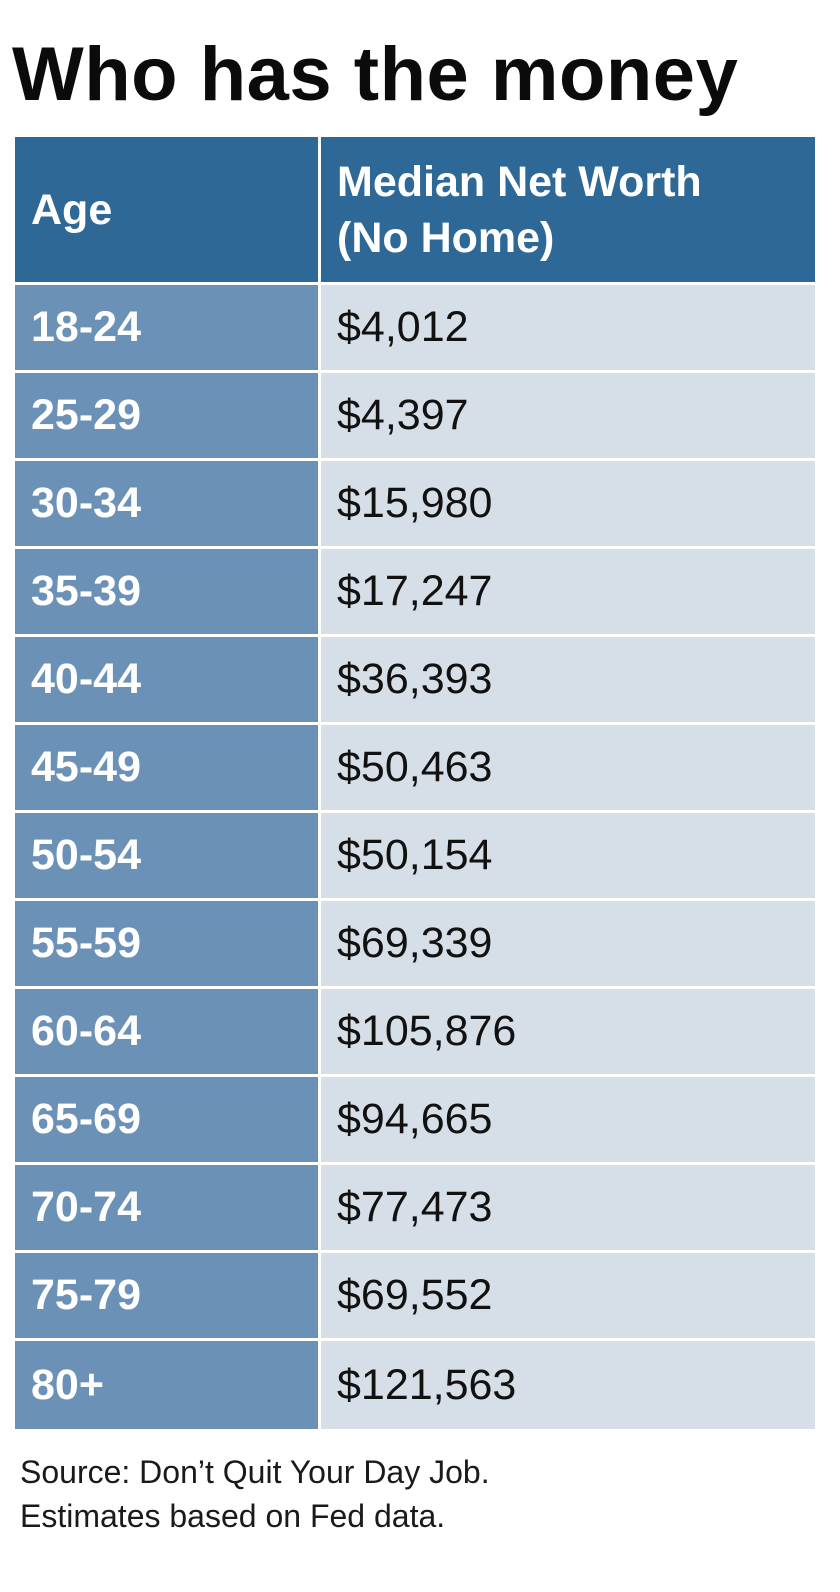  What do you see at coordinates (568, 417) in the screenshot?
I see `net-worth-cell: $4,397` at bounding box center [568, 417].